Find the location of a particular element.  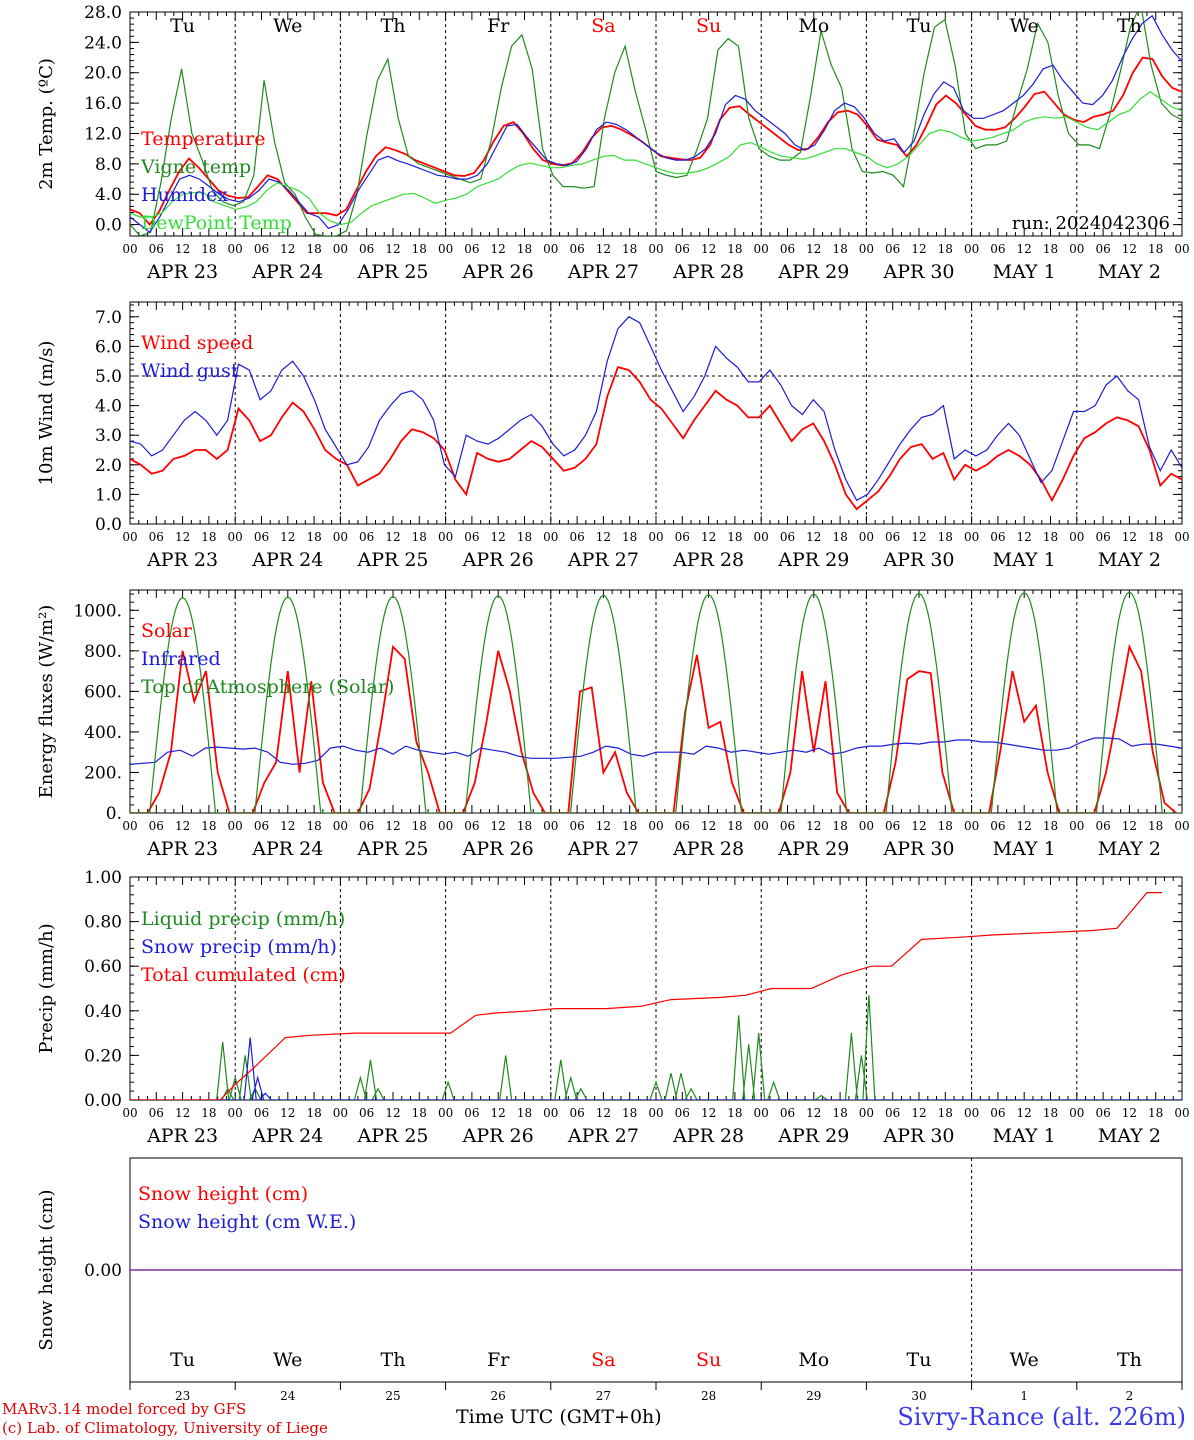

legend-entry: Wind speed is located at coordinates (197, 343).